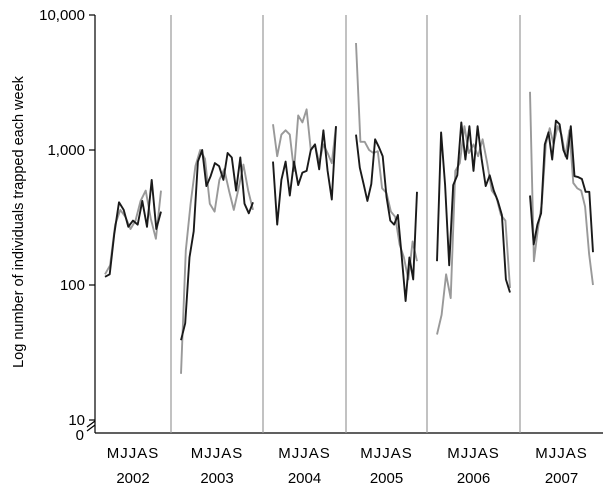 The height and width of the screenshot is (490, 603). What do you see at coordinates (473, 478) in the screenshot?
I see `year-label-2006: 2006` at bounding box center [473, 478].